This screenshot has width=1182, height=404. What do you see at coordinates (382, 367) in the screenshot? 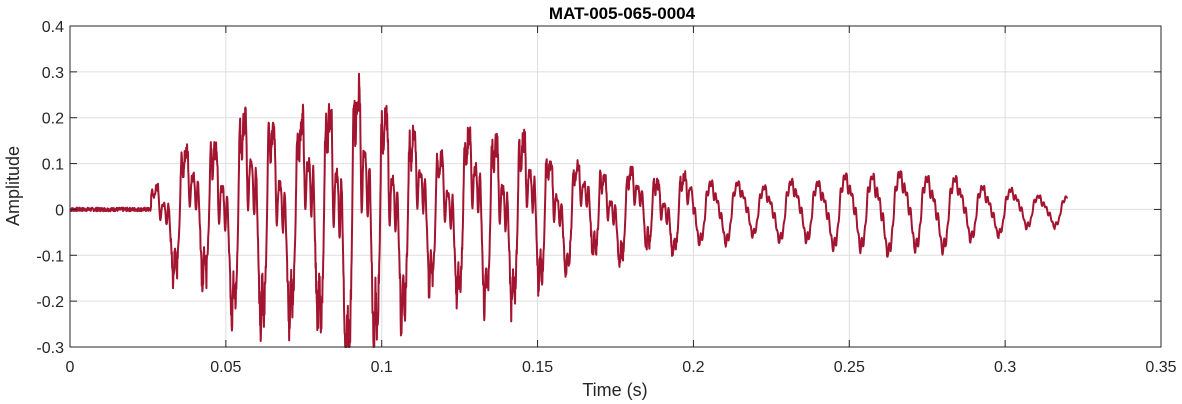
I see `x-tick-label: 0.1` at bounding box center [382, 367].